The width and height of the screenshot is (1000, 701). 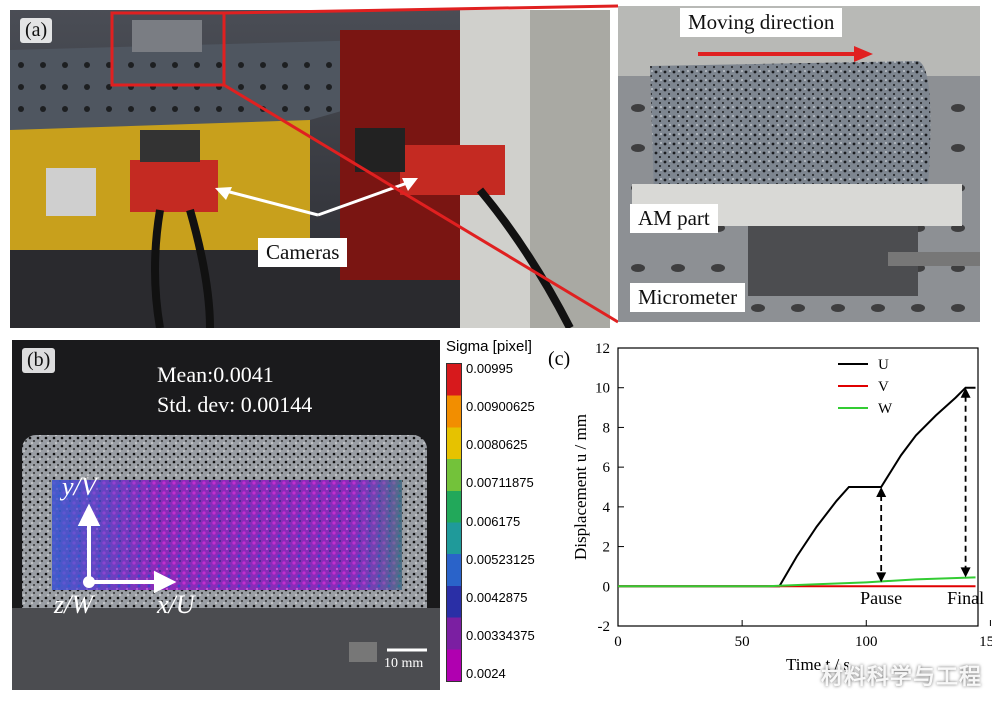 What do you see at coordinates (36, 30) in the screenshot?
I see `panel-a-label: (a)` at bounding box center [36, 30].